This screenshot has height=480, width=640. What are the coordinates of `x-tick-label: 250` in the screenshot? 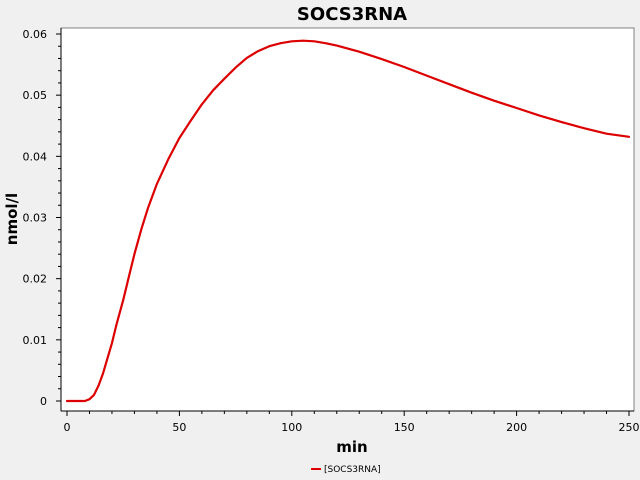 It's located at (629, 427).